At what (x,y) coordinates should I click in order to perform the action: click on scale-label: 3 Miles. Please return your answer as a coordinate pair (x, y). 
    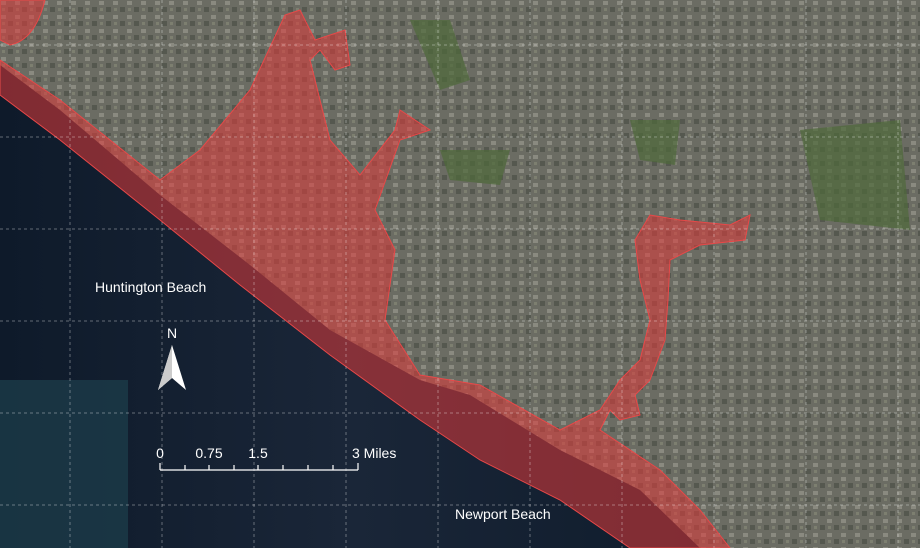
    Looking at the image, I should click on (374, 453).